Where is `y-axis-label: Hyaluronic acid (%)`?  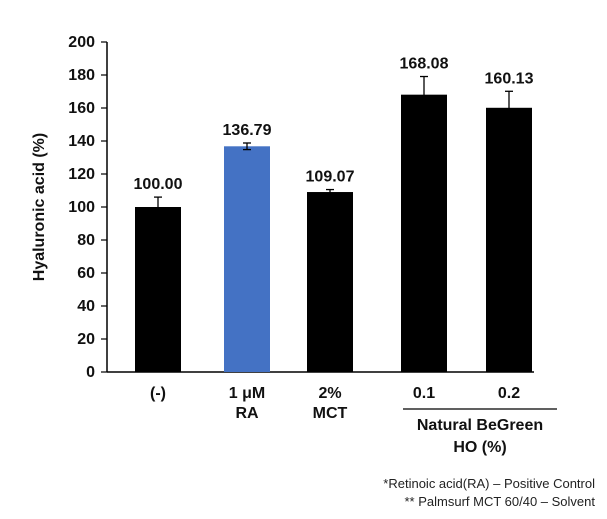 y-axis-label: Hyaluronic acid (%) is located at coordinates (39, 207).